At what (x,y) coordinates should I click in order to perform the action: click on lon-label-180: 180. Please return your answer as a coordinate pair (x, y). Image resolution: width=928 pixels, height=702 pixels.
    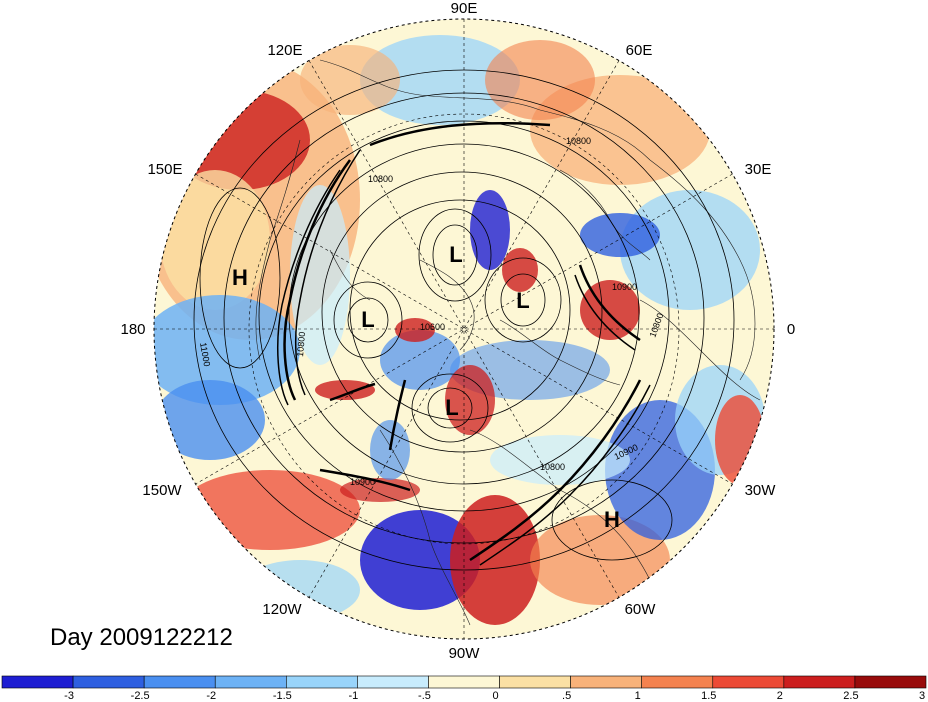
    Looking at the image, I should click on (132, 329).